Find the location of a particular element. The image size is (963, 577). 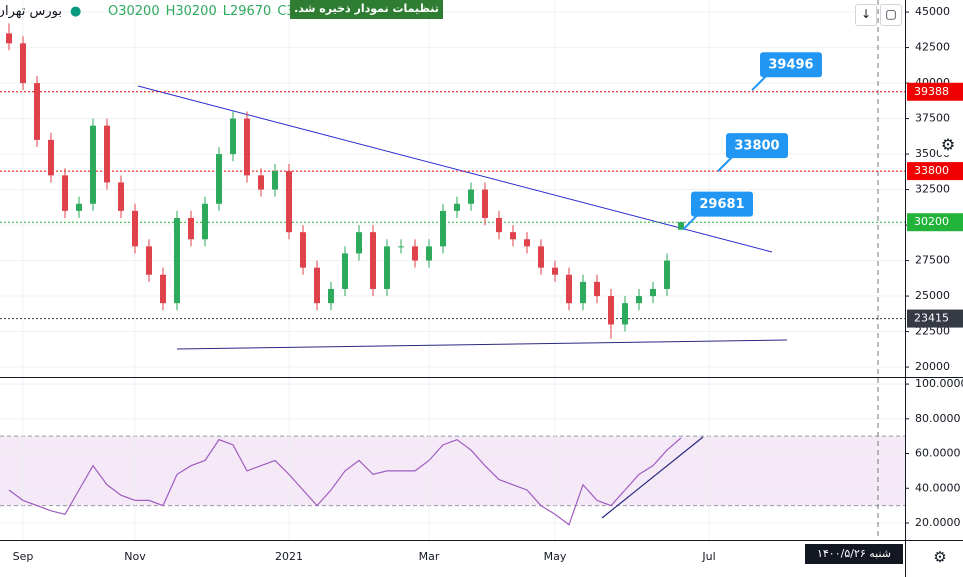

y-tick-label: 20.0000 is located at coordinates (938, 522).